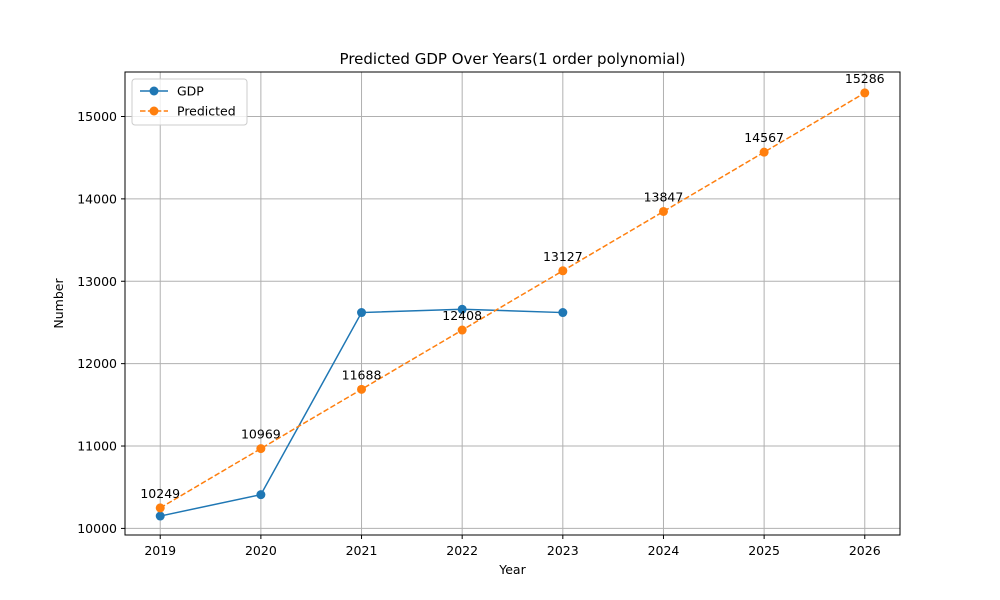 The width and height of the screenshot is (1000, 600). What do you see at coordinates (563, 550) in the screenshot?
I see `x-tick-label: 2023` at bounding box center [563, 550].